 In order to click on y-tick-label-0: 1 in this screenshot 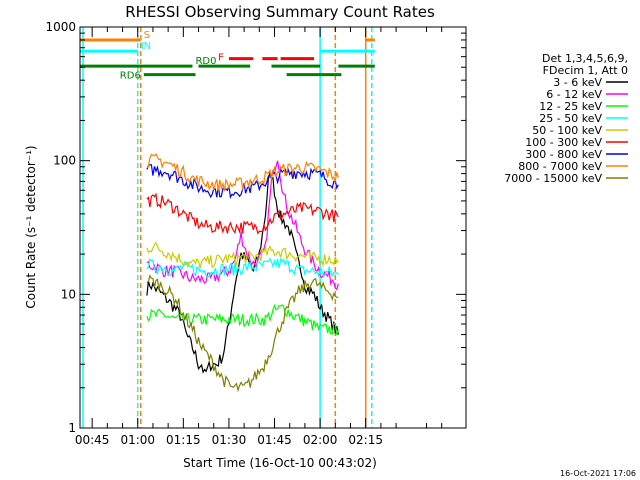, I will do `click(72, 428)`.